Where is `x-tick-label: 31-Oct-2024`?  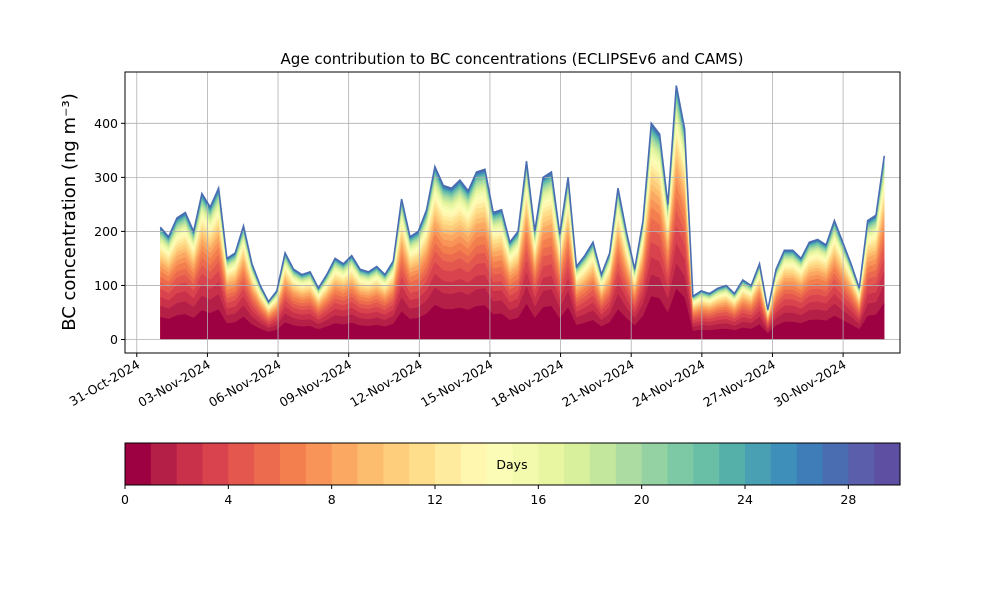 x-tick-label: 31-Oct-2024 is located at coordinates (105, 383).